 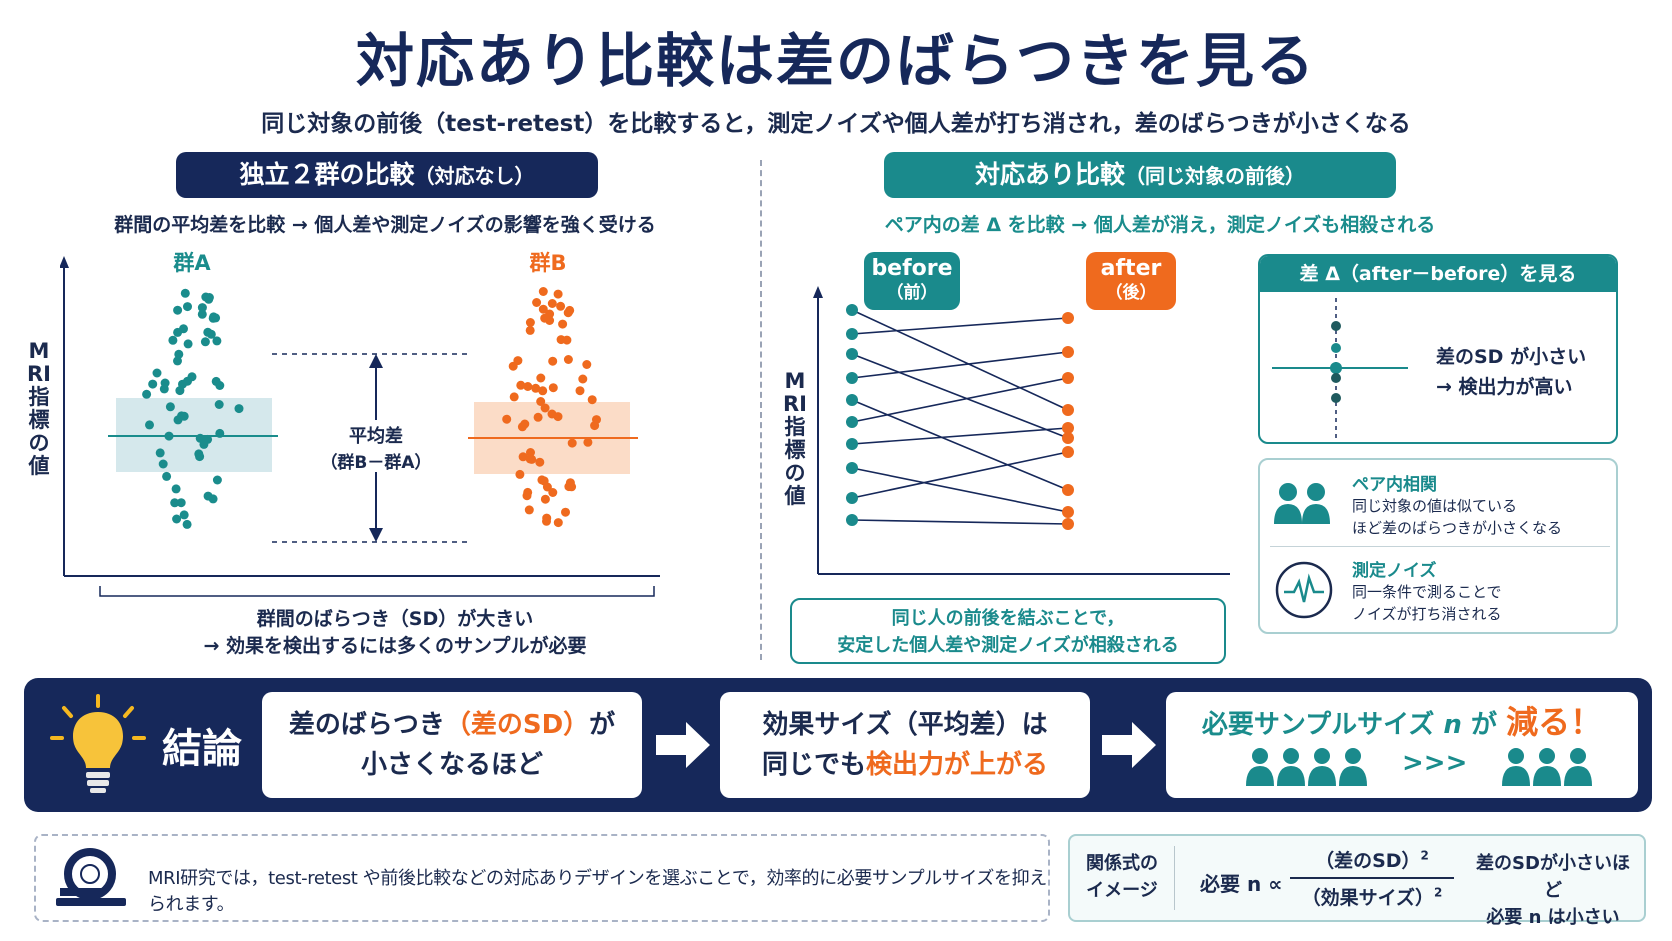 What do you see at coordinates (1511, 372) in the screenshot?
I see `delta-box-text: 差のSD が小さい → 検出力が高い` at bounding box center [1511, 372].